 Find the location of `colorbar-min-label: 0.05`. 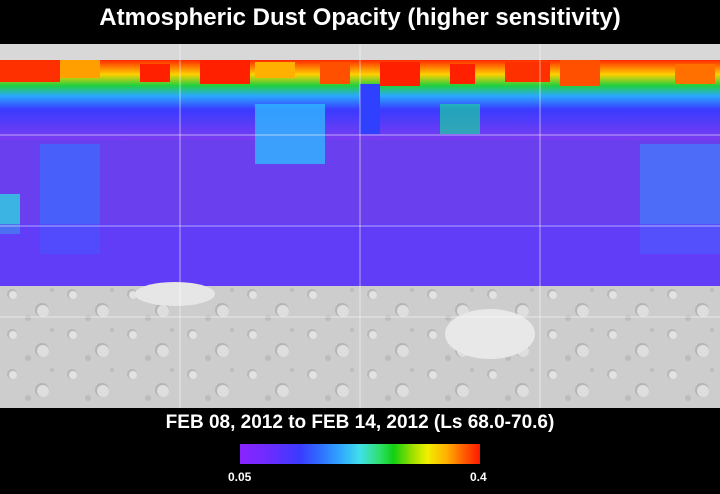

colorbar-min-label: 0.05 is located at coordinates (240, 477).